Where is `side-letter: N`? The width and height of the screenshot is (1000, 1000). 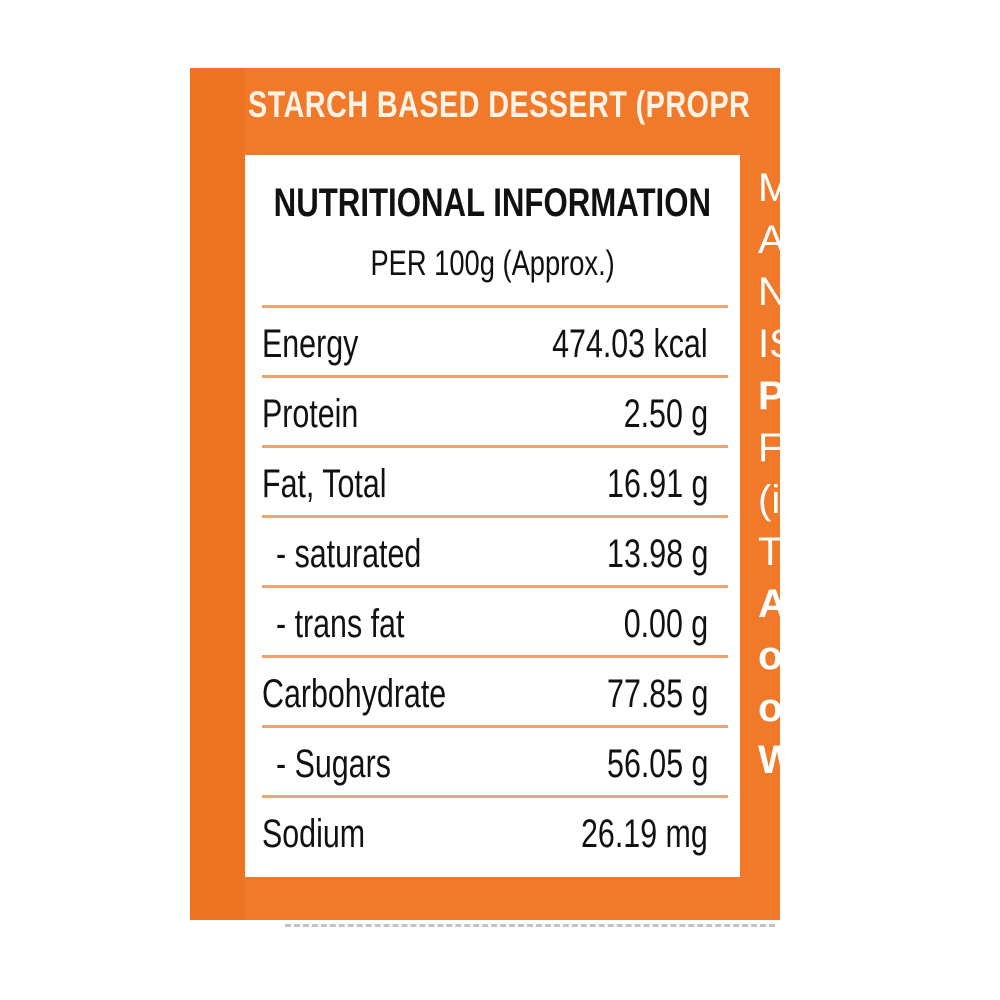
side-letter: N is located at coordinates (769, 292).